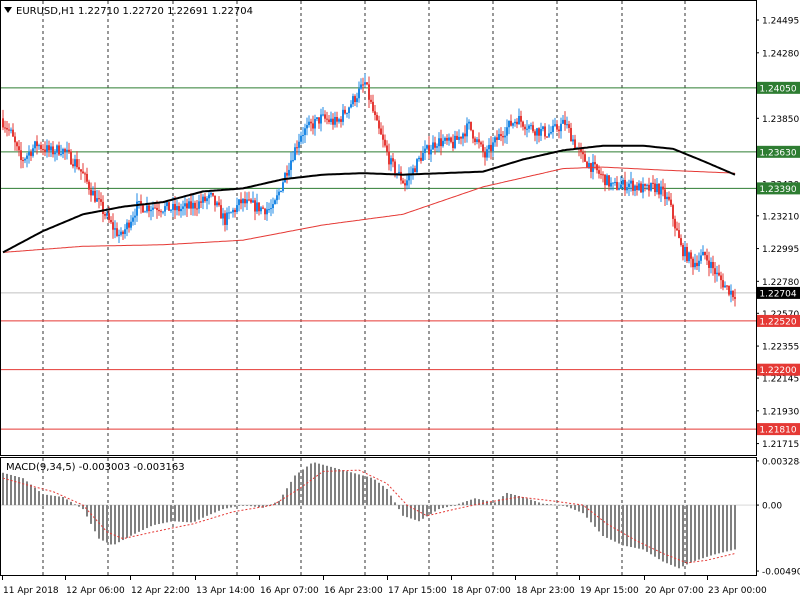  What do you see at coordinates (31, 591) in the screenshot?
I see `time-tick-label: 11 Apr 2018` at bounding box center [31, 591].